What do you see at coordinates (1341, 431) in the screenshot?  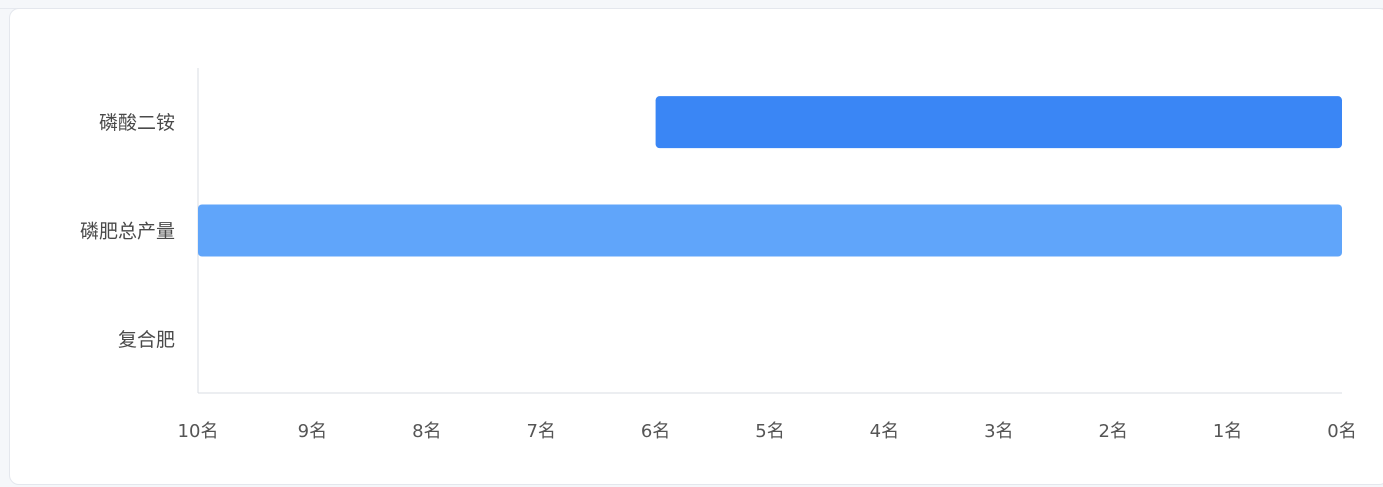 I see `x-tick-label: 0名` at bounding box center [1341, 431].